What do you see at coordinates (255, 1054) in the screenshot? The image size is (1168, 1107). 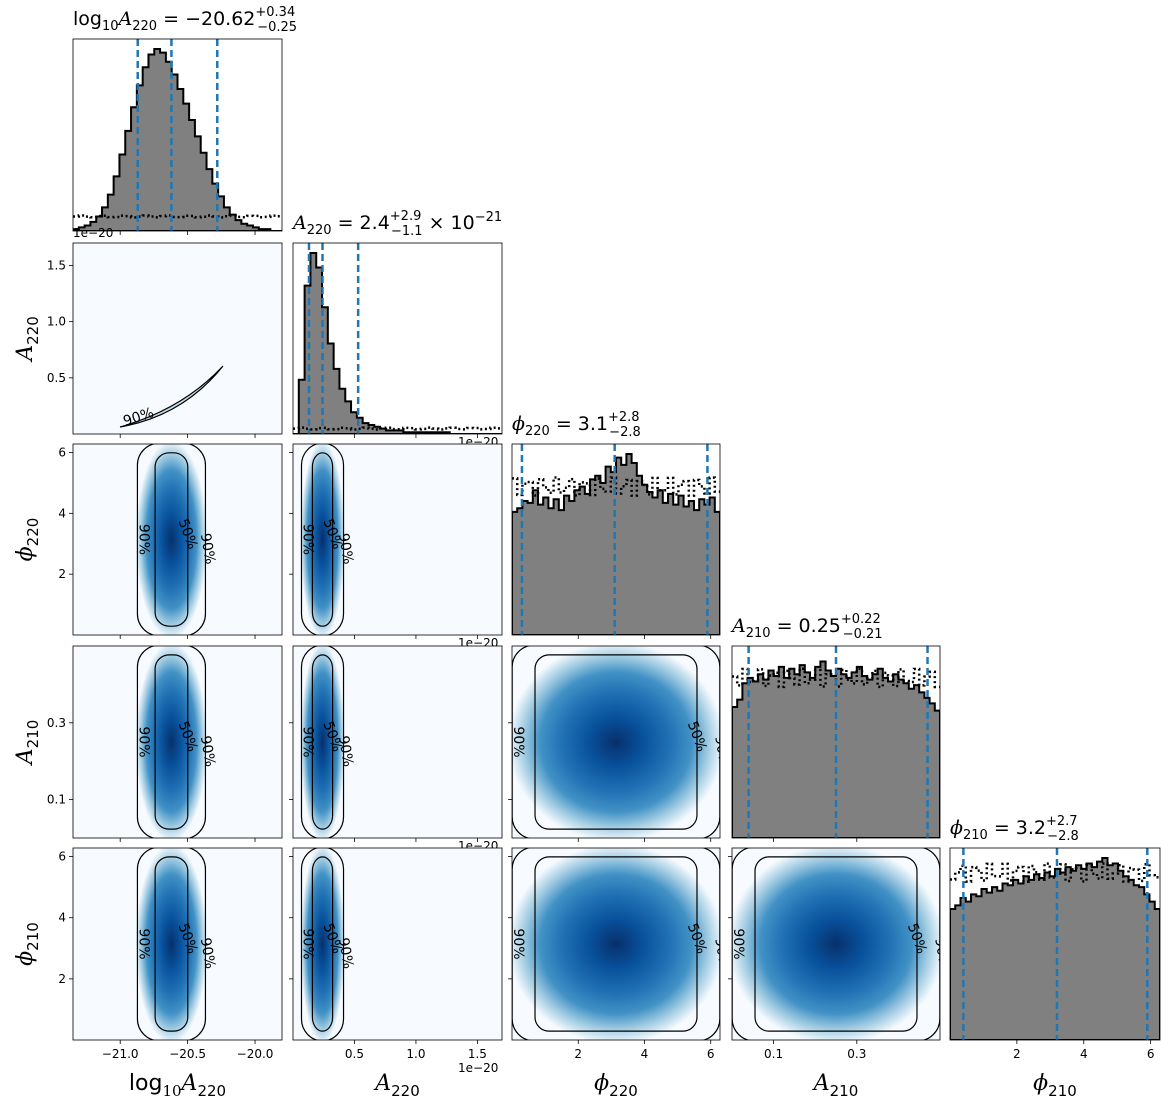 I see `x-tick-label: −20.0` at bounding box center [255, 1054].